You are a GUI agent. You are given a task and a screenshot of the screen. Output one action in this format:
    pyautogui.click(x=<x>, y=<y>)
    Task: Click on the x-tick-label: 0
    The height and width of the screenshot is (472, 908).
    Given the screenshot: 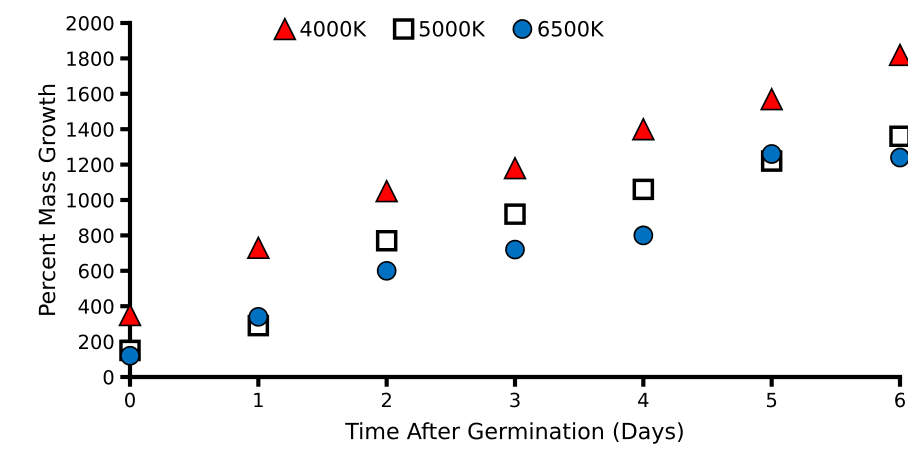 What is the action you would take?
    pyautogui.click(x=130, y=400)
    